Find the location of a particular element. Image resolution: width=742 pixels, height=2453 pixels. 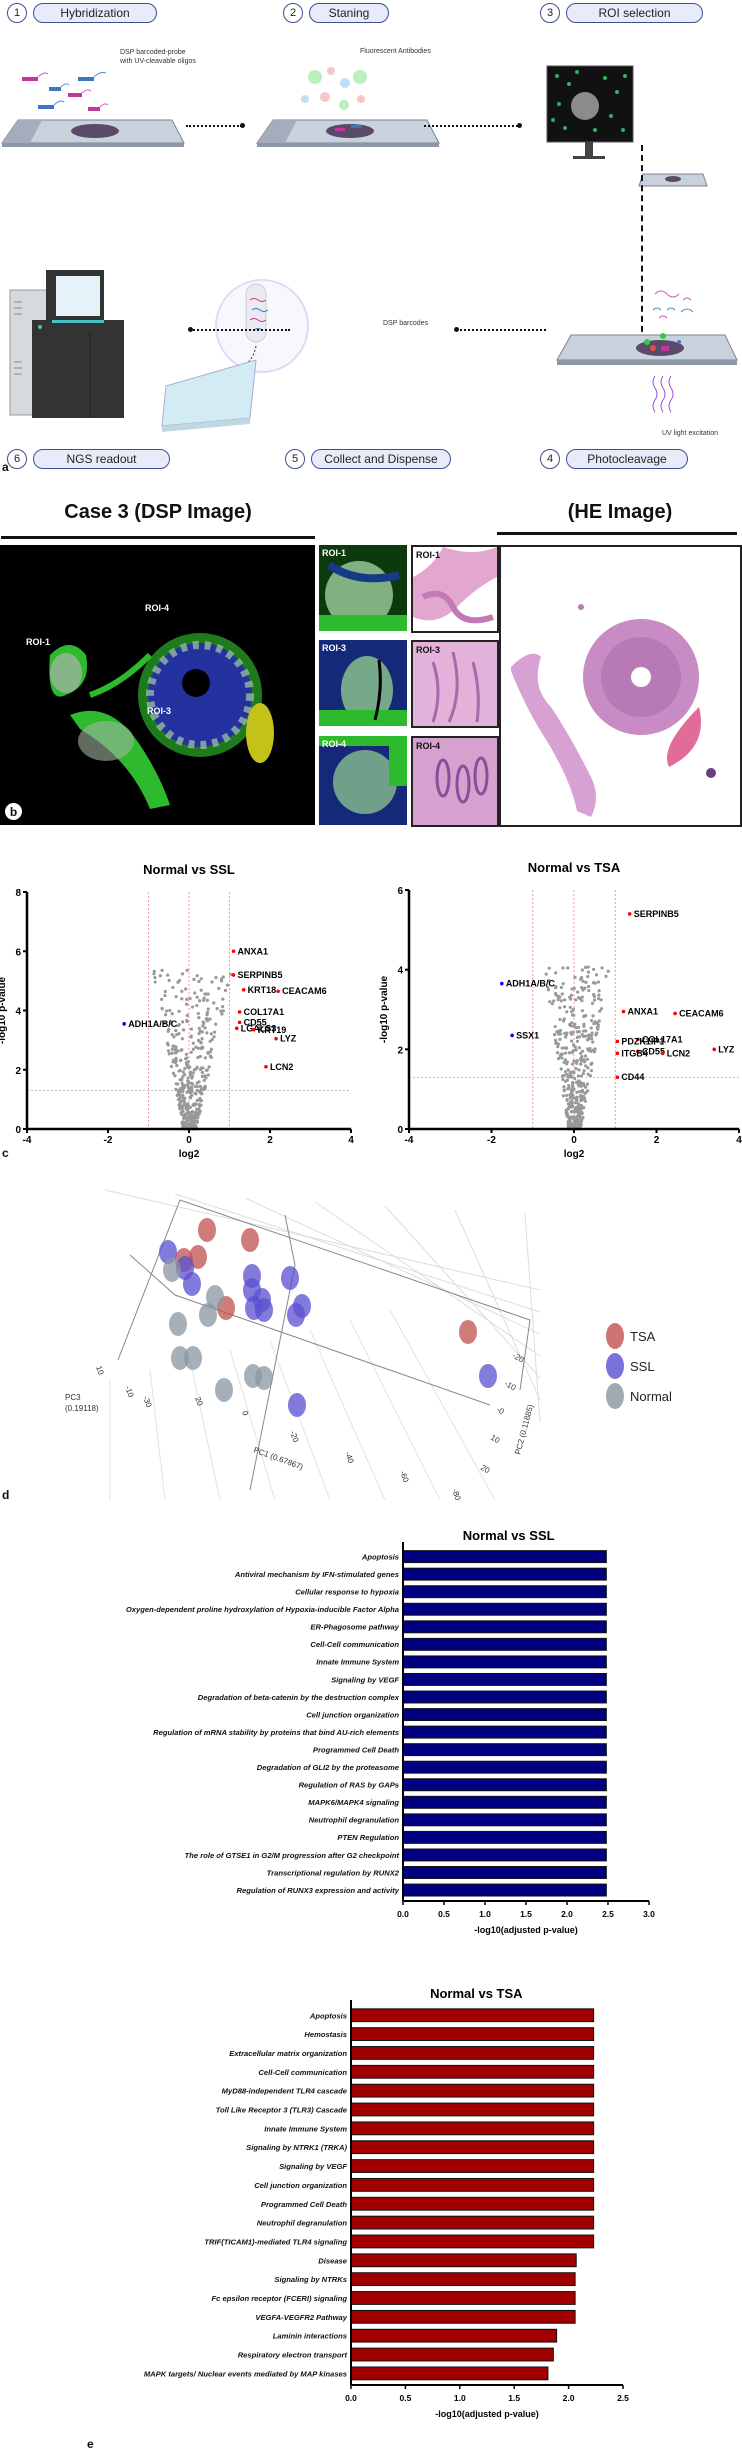

he-whole-slide-image is located at coordinates (620, 686).